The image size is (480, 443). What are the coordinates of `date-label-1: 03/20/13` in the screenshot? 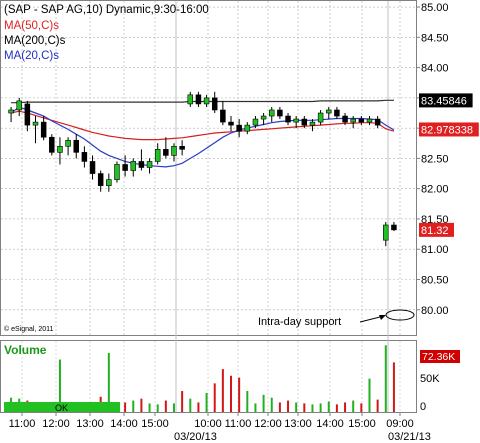 It's located at (195, 437).